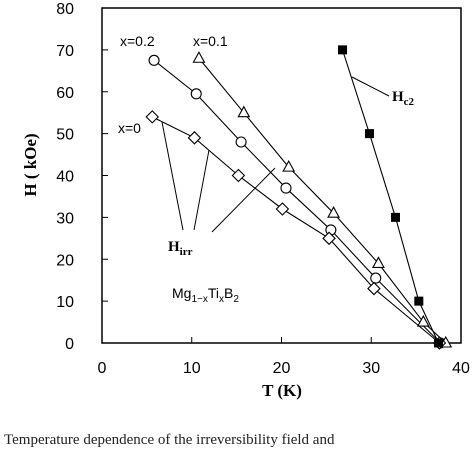  I want to click on x-tick-label: 10, so click(192, 368).